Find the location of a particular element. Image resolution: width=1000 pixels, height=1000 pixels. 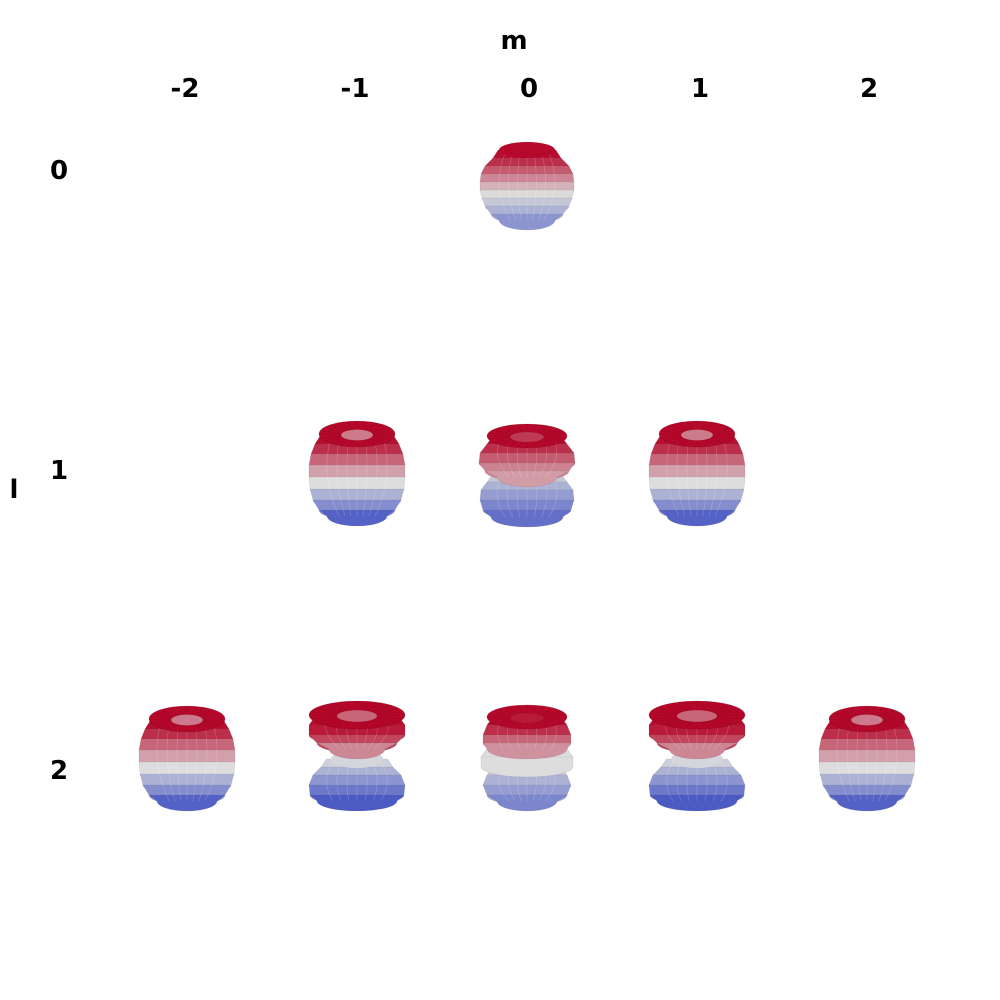

m-tick-label: 2 is located at coordinates (869, 89).